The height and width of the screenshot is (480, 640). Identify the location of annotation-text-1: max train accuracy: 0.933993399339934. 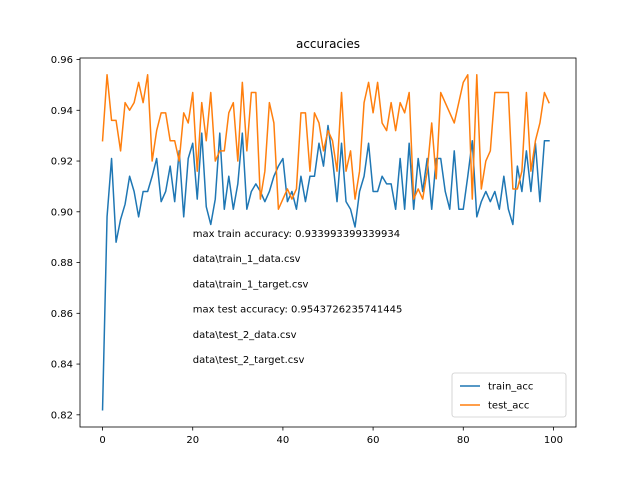
(296, 234).